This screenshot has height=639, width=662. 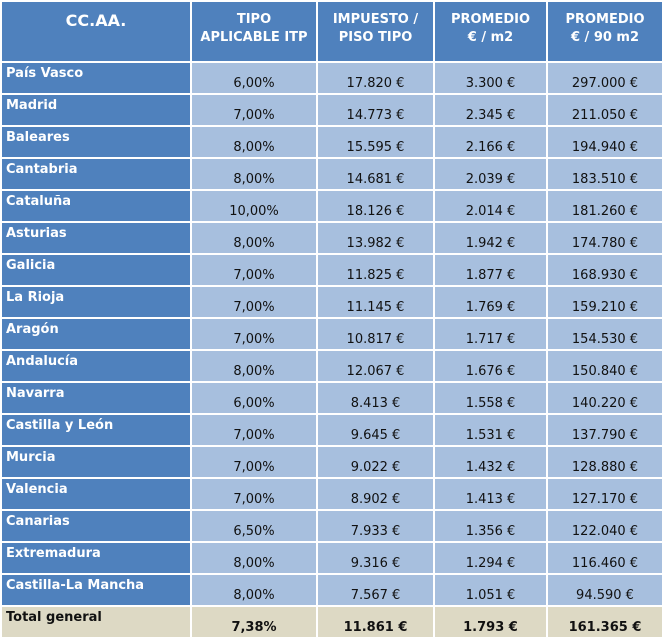 What do you see at coordinates (375, 238) in the screenshot?
I see `impuesto-cell: 13.982 €` at bounding box center [375, 238].